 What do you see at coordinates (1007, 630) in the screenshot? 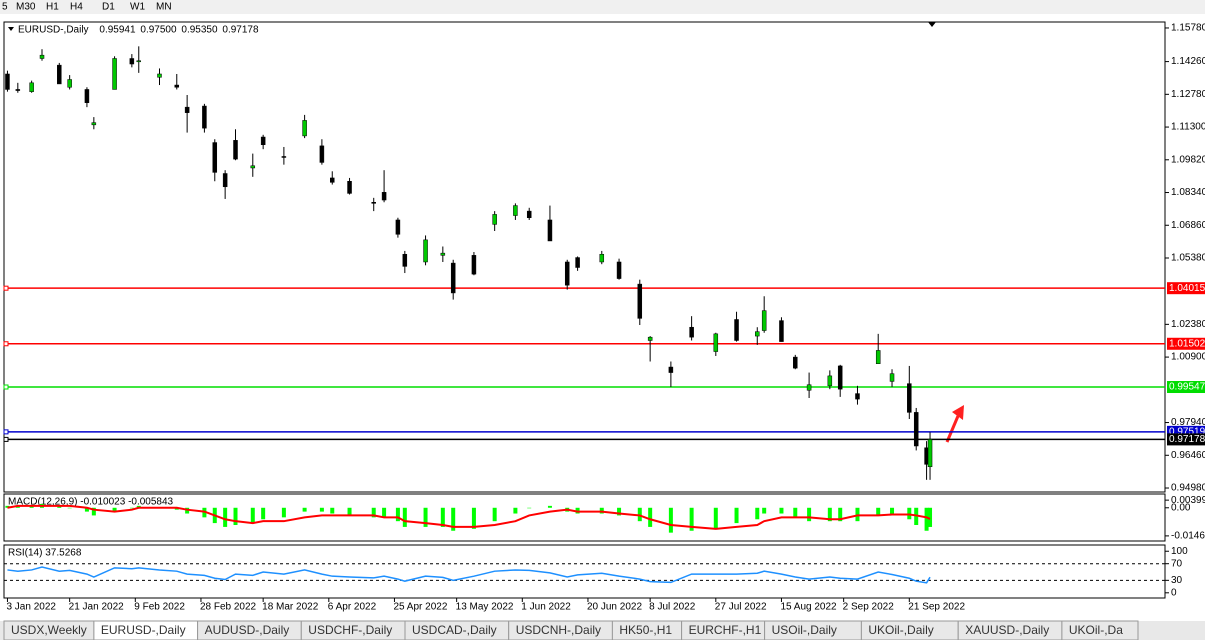
I see `tab-label: XAUUSD-,Daily` at bounding box center [1007, 630].